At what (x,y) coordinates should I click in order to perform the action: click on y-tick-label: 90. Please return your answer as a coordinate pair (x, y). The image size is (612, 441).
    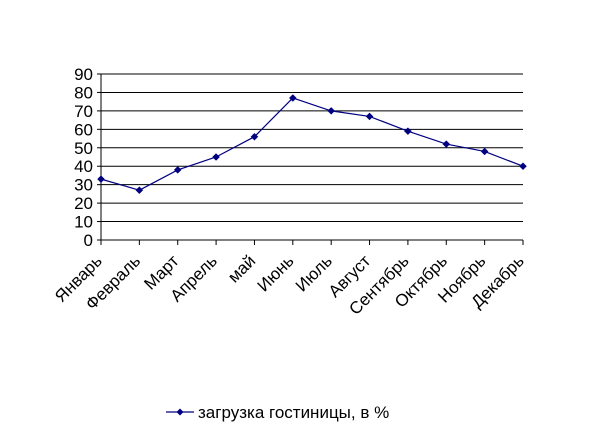
    Looking at the image, I should click on (83, 74).